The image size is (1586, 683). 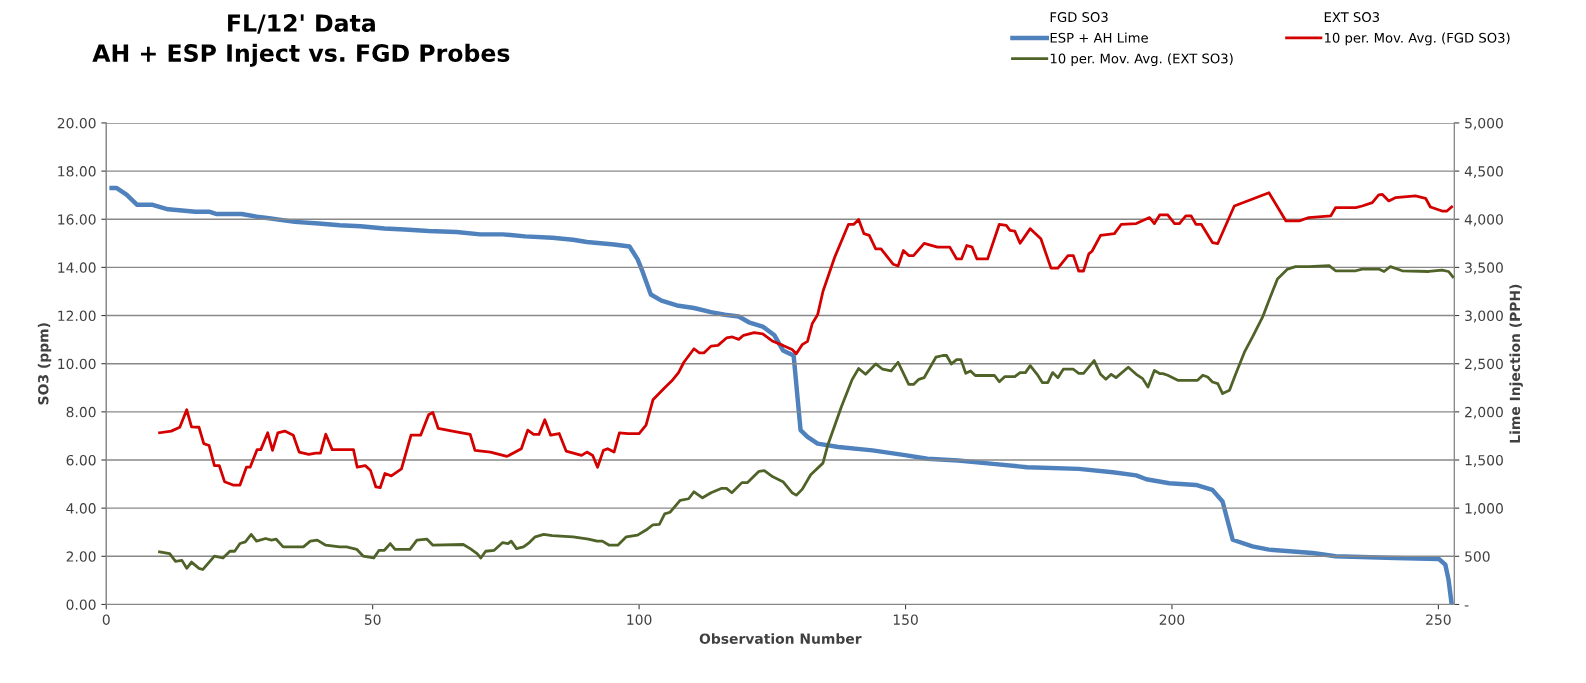 What do you see at coordinates (77, 267) in the screenshot?
I see `y-tick-label: 14.00` at bounding box center [77, 267].